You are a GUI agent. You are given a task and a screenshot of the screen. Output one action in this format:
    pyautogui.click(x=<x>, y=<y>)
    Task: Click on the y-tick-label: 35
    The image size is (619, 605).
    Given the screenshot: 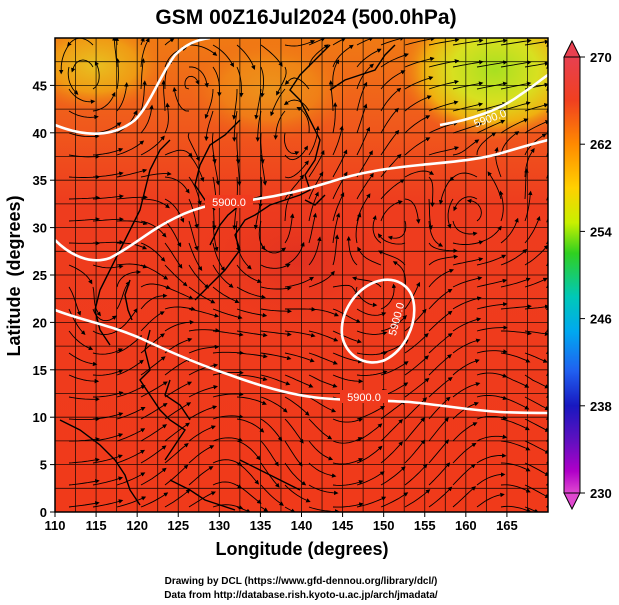 What is the action you would take?
    pyautogui.click(x=40, y=180)
    